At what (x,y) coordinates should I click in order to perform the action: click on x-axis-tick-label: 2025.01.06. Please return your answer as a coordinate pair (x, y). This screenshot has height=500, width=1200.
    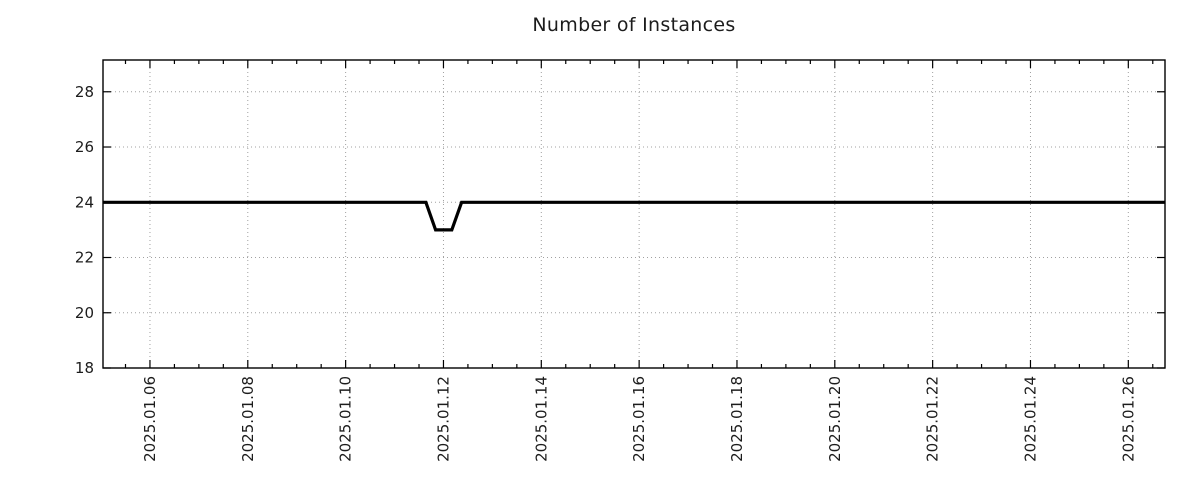
    Looking at the image, I should click on (150, 419).